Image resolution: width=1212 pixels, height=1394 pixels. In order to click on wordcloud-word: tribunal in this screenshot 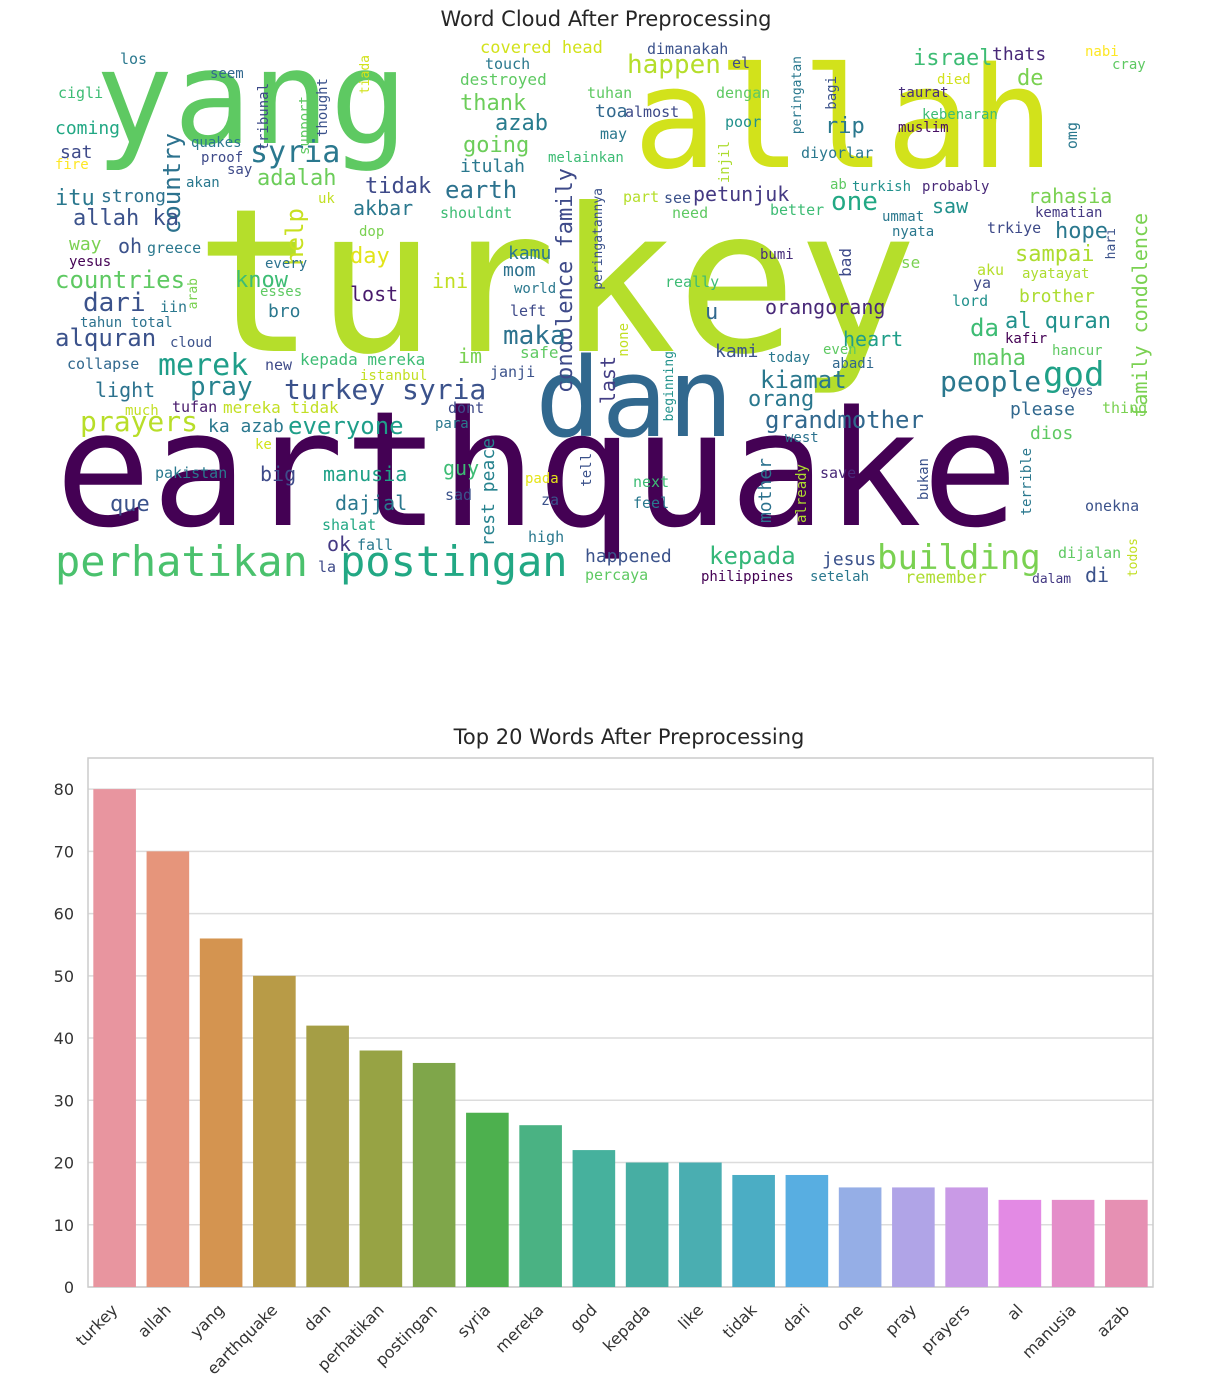, I will do `click(264, 117)`.